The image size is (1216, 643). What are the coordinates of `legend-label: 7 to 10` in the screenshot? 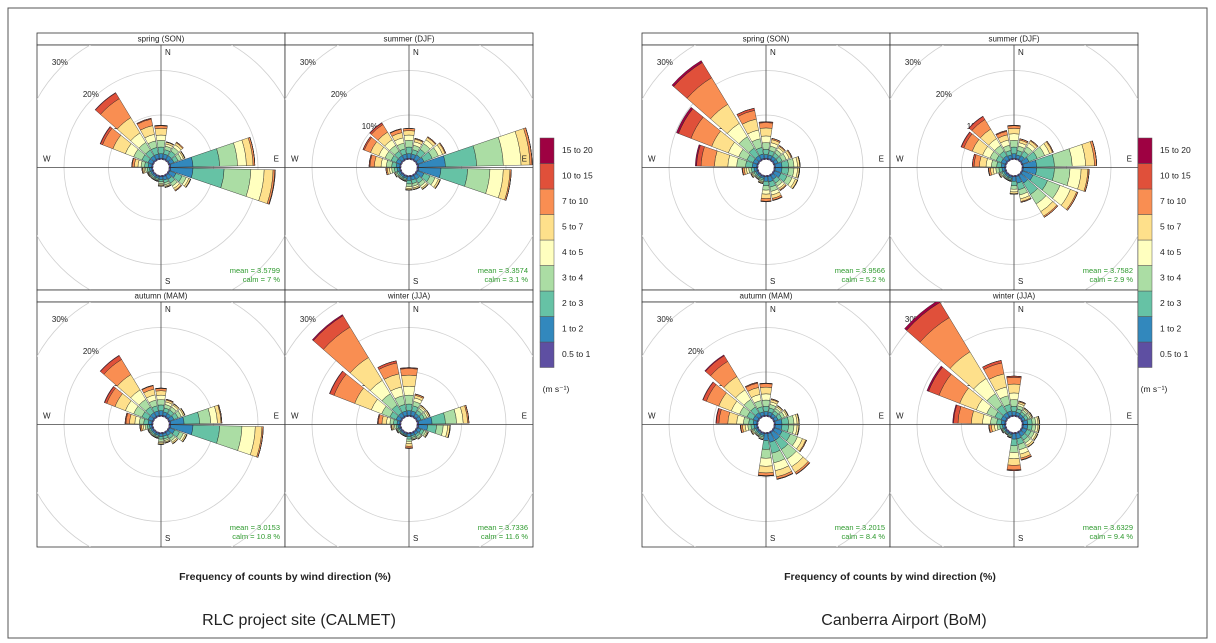 It's located at (1173, 201).